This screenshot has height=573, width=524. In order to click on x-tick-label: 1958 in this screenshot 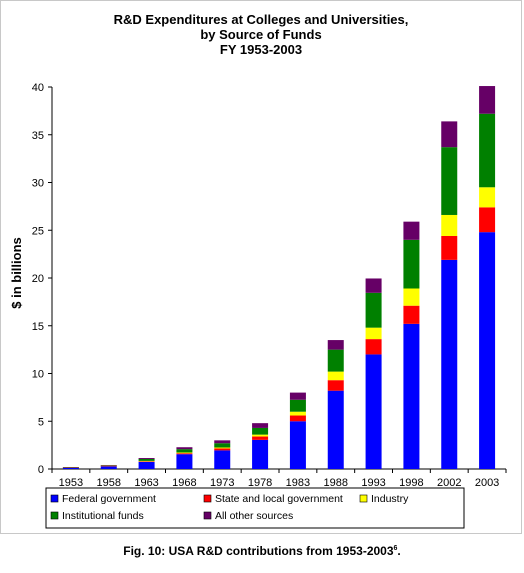, I will do `click(109, 483)`.